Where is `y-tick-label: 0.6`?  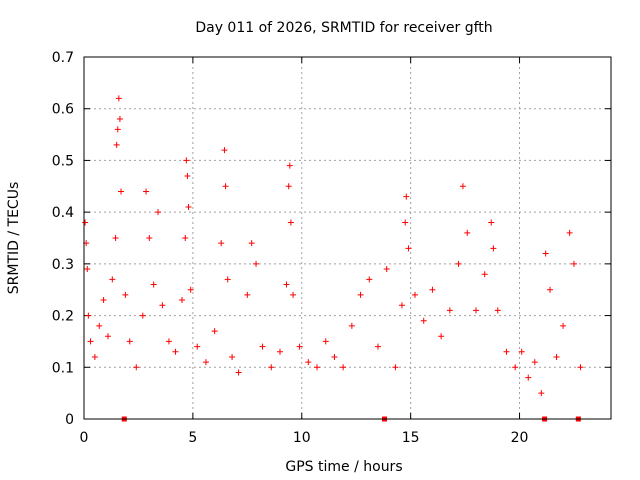
y-tick-label: 0.6 is located at coordinates (63, 110).